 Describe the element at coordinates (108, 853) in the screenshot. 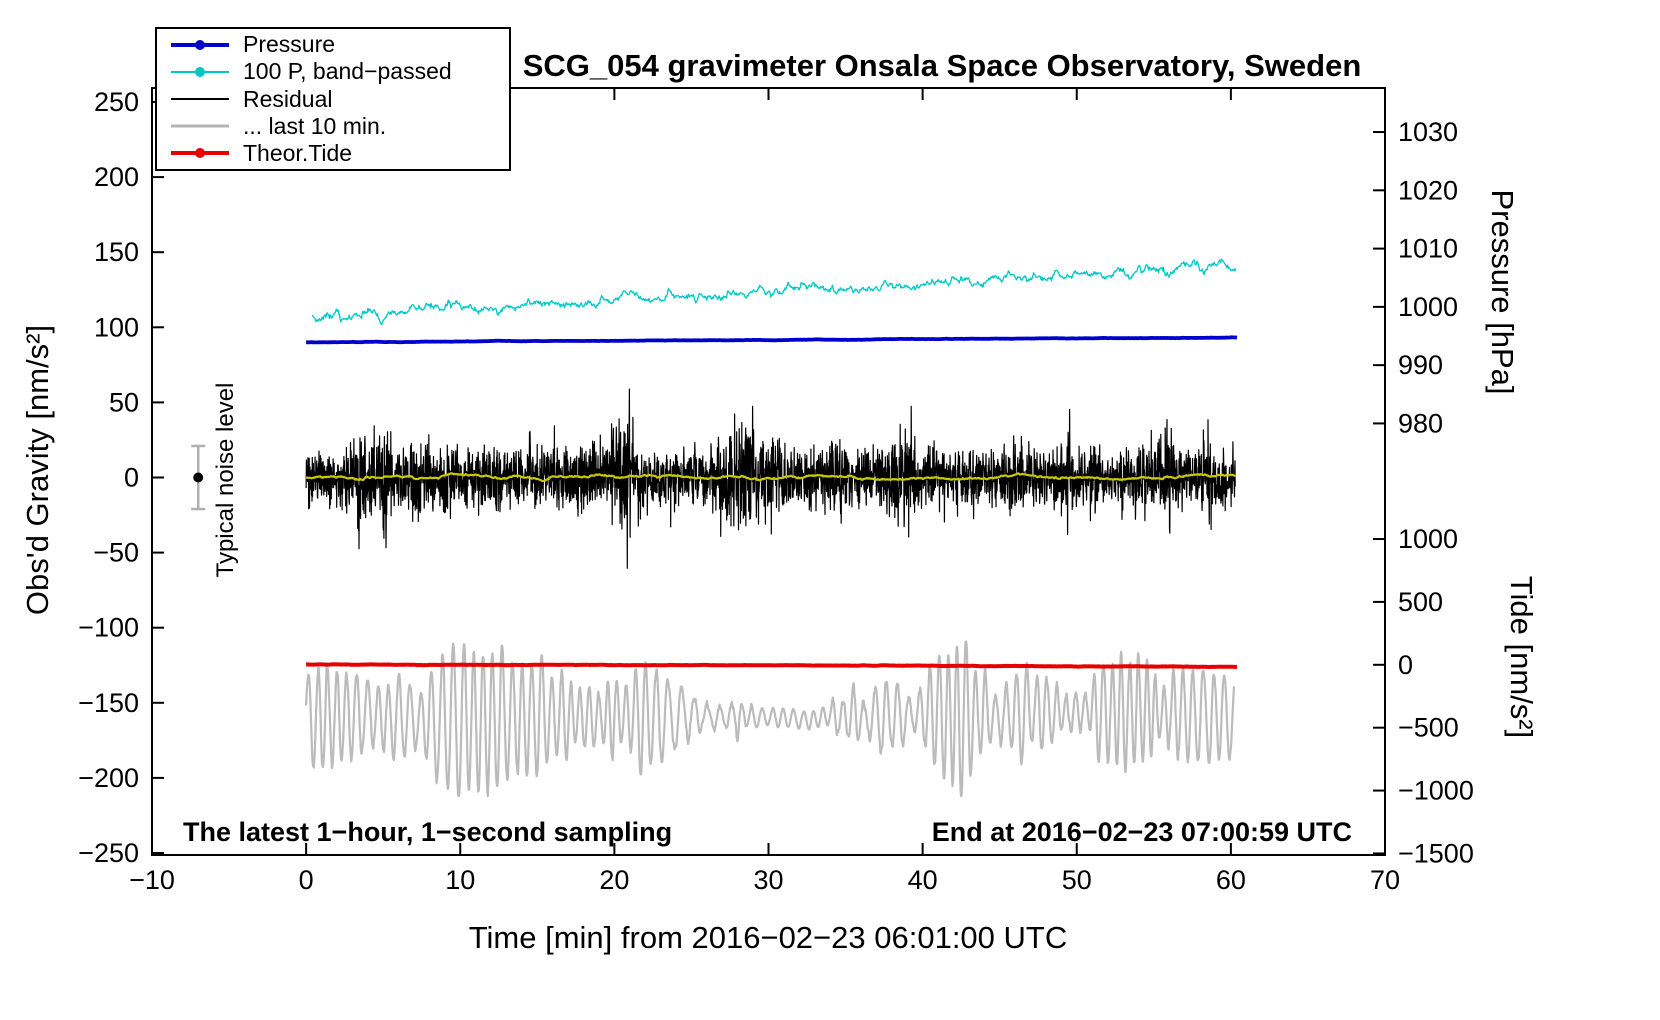

I see `y-tick-label-left: −250` at that location.